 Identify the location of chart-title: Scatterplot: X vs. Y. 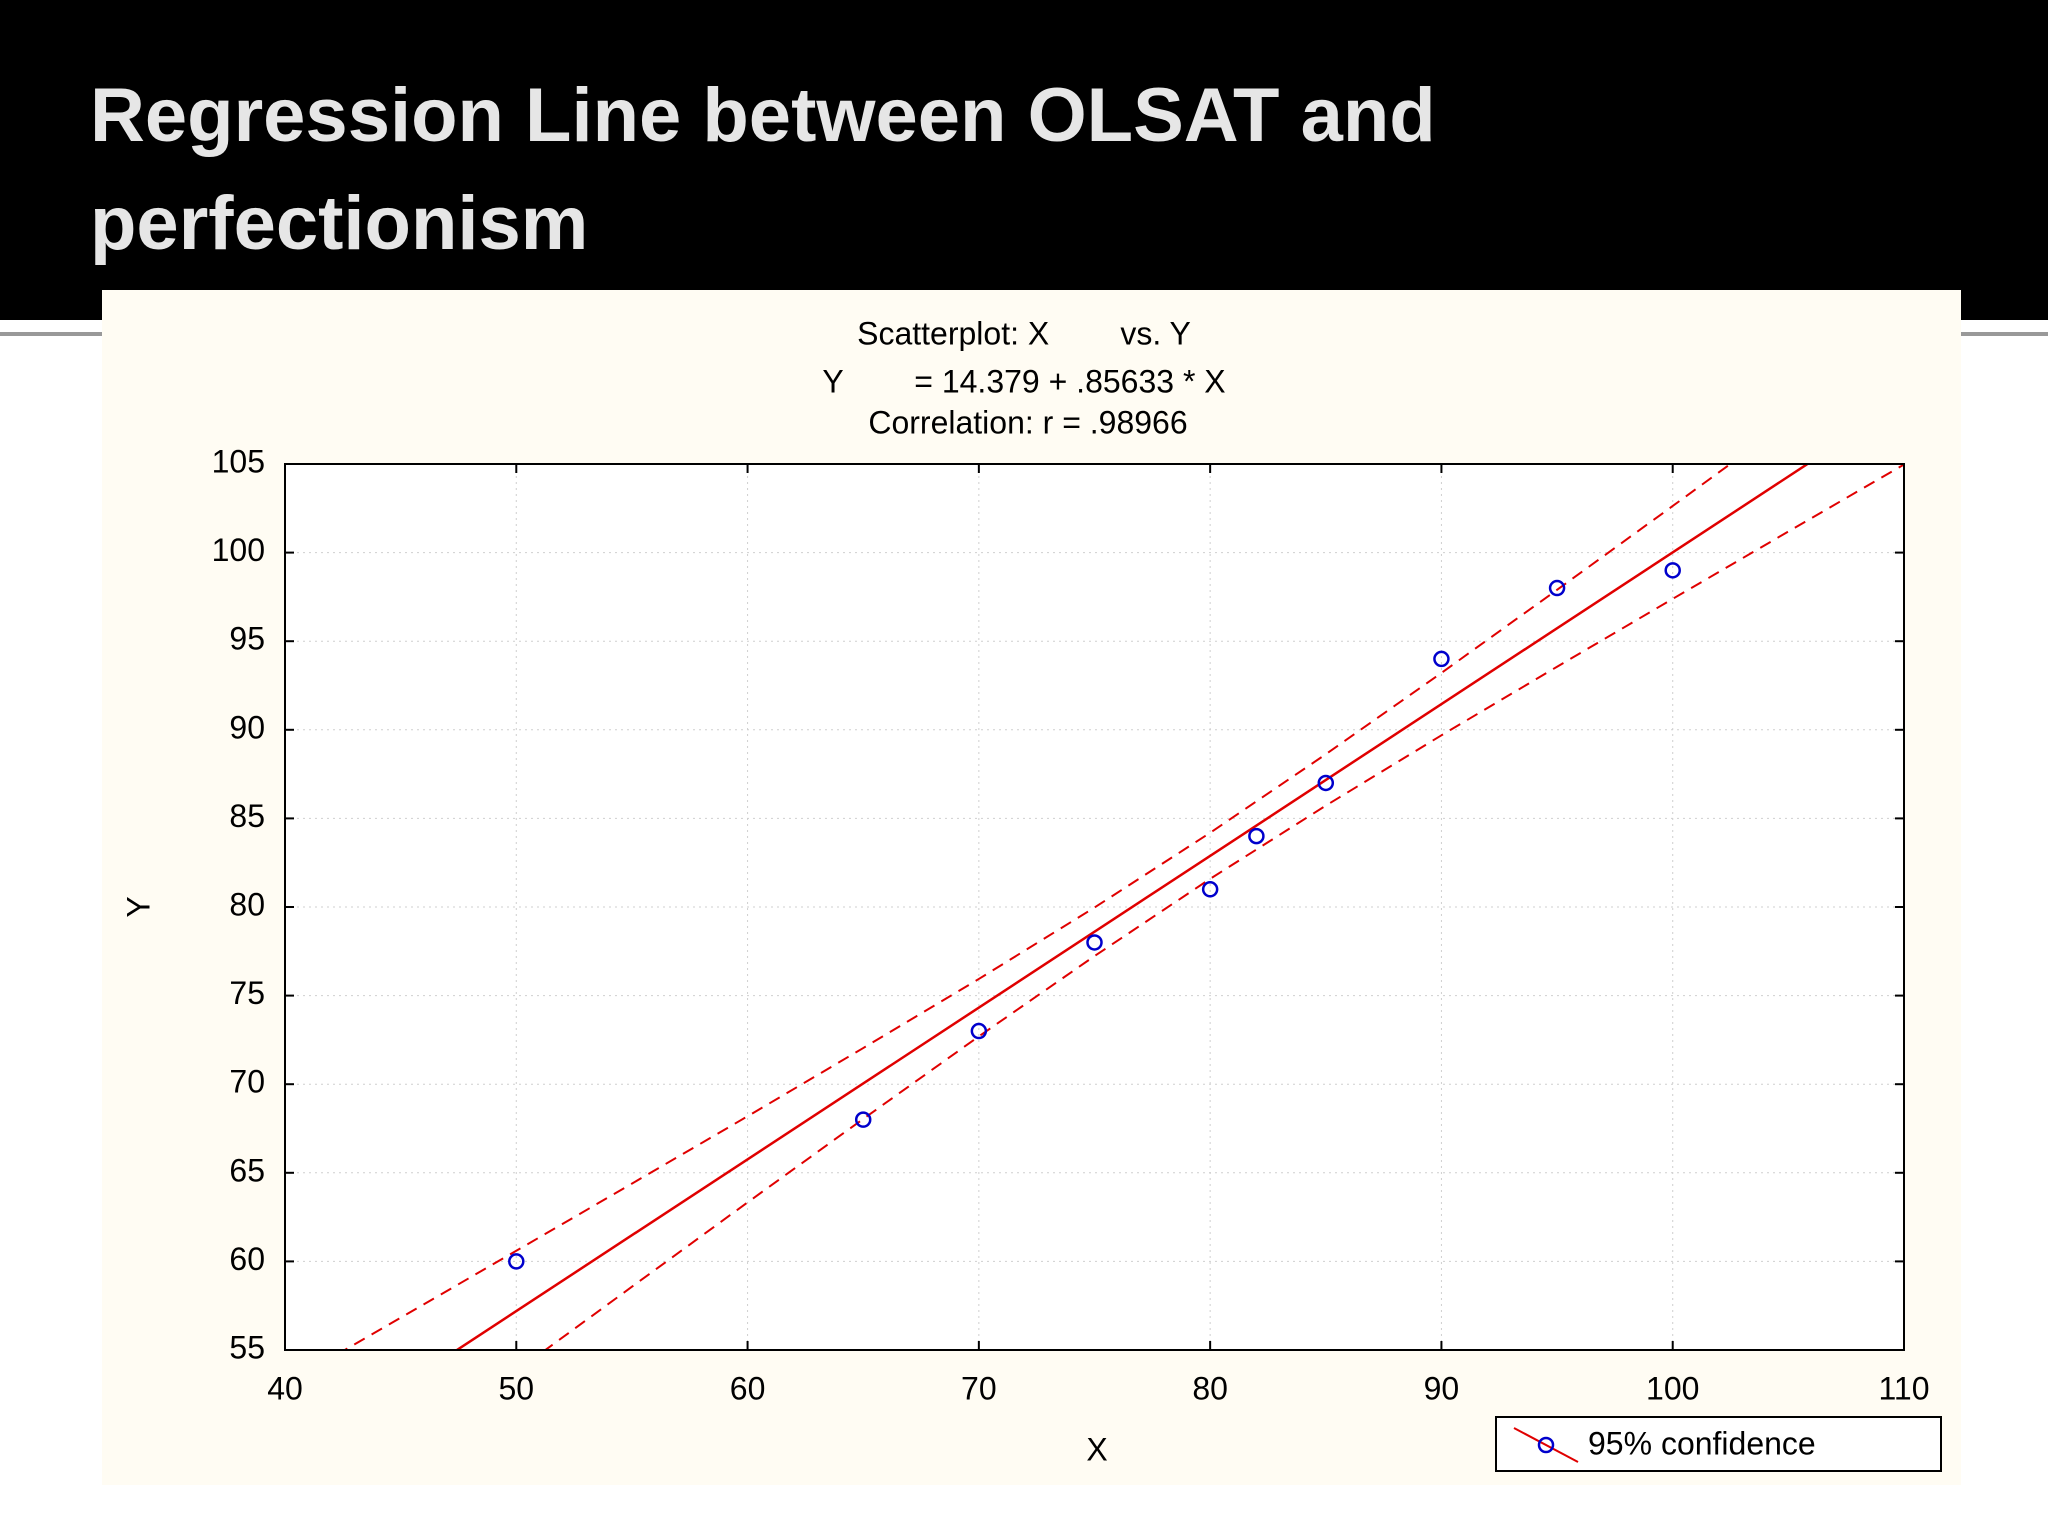
(1024, 333).